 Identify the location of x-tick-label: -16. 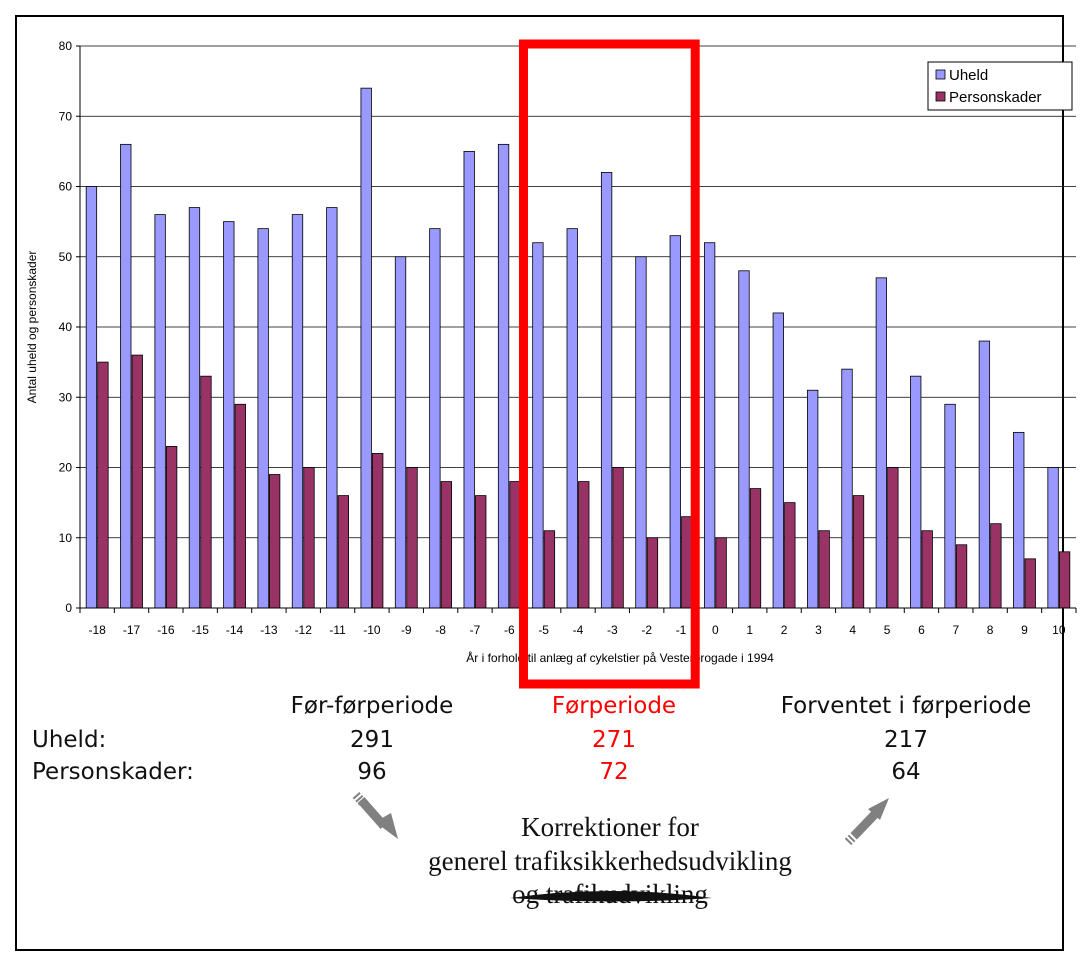
(166, 630).